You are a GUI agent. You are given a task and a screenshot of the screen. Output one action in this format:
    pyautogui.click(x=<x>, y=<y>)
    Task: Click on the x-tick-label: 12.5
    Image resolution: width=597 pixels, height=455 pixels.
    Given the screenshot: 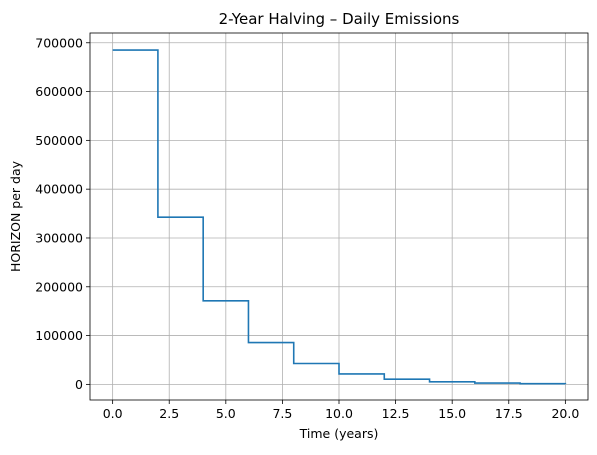 What is the action you would take?
    pyautogui.click(x=396, y=413)
    